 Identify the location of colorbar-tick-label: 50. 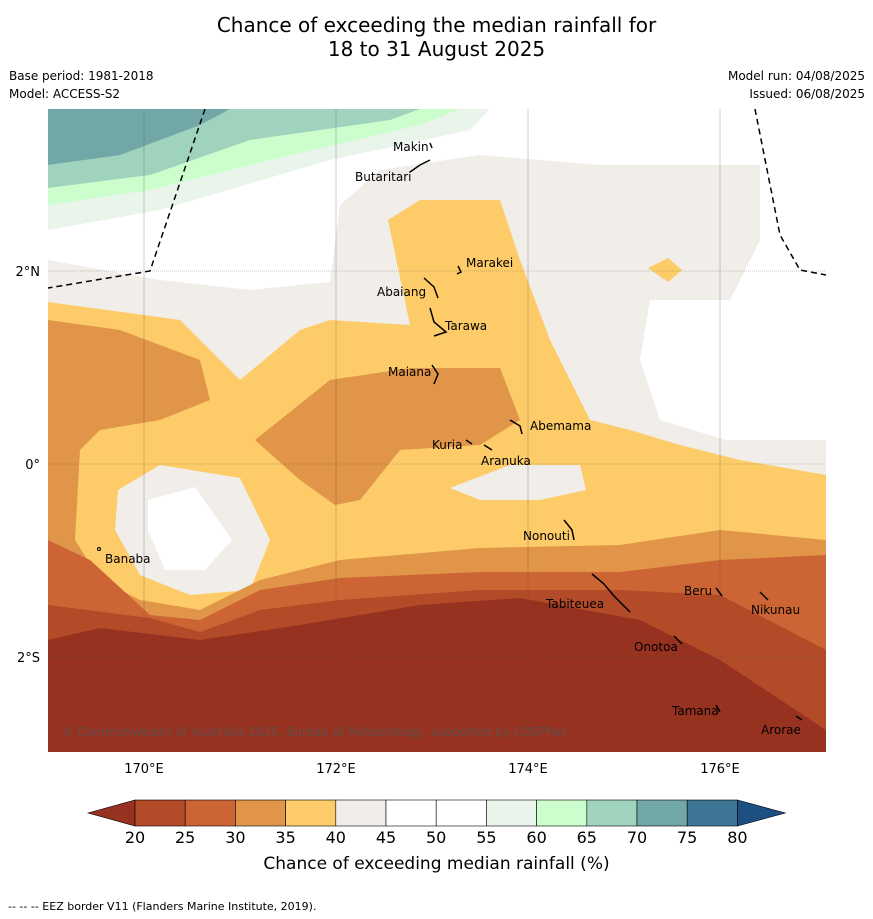
(436, 837).